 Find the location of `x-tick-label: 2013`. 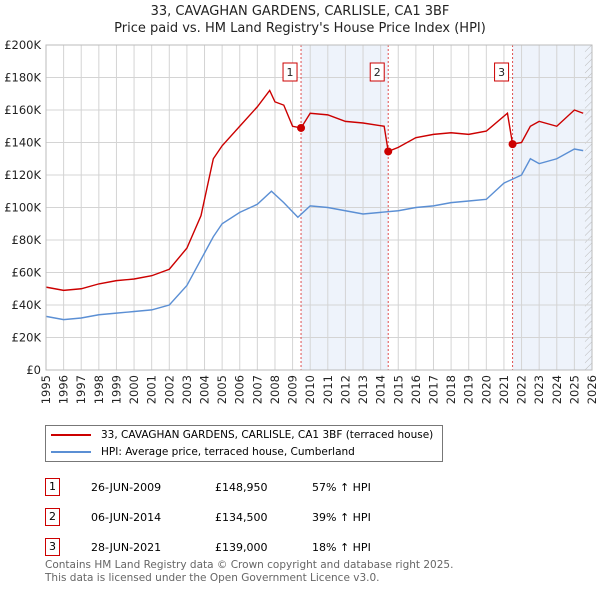

x-tick-label: 2013 is located at coordinates (363, 389).